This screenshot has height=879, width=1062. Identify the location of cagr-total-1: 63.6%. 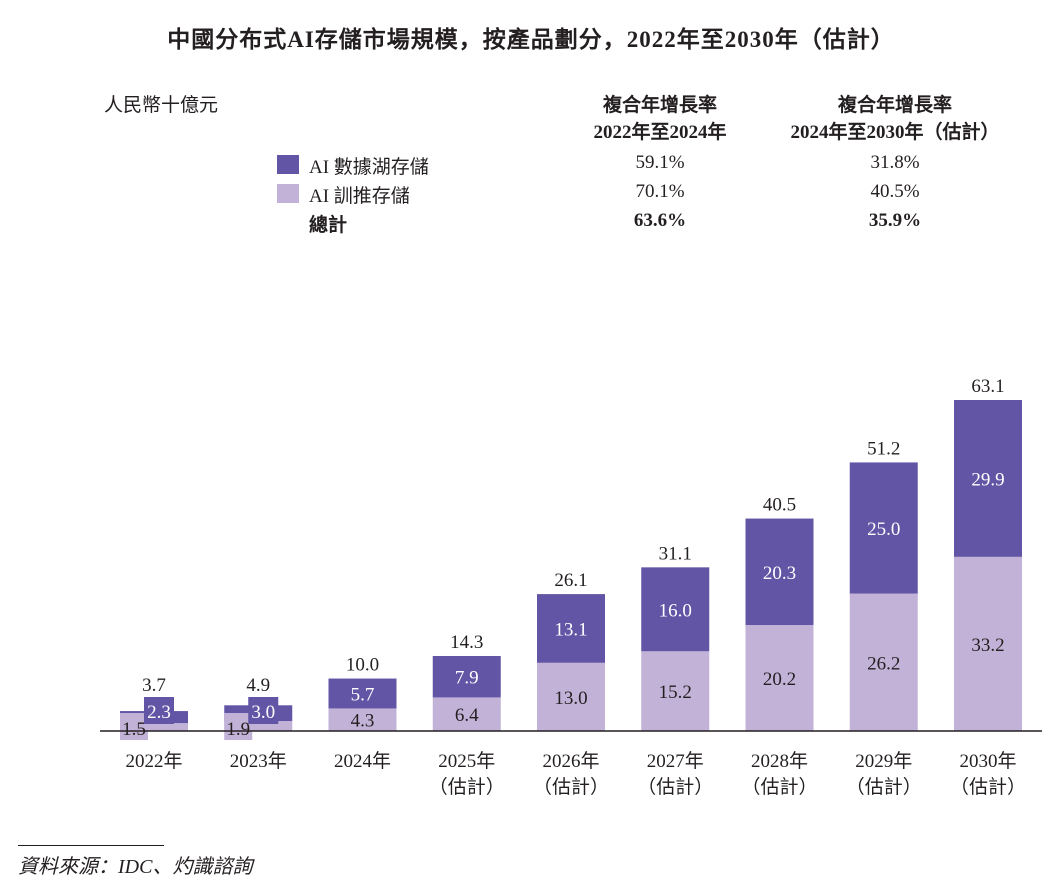
(660, 220).